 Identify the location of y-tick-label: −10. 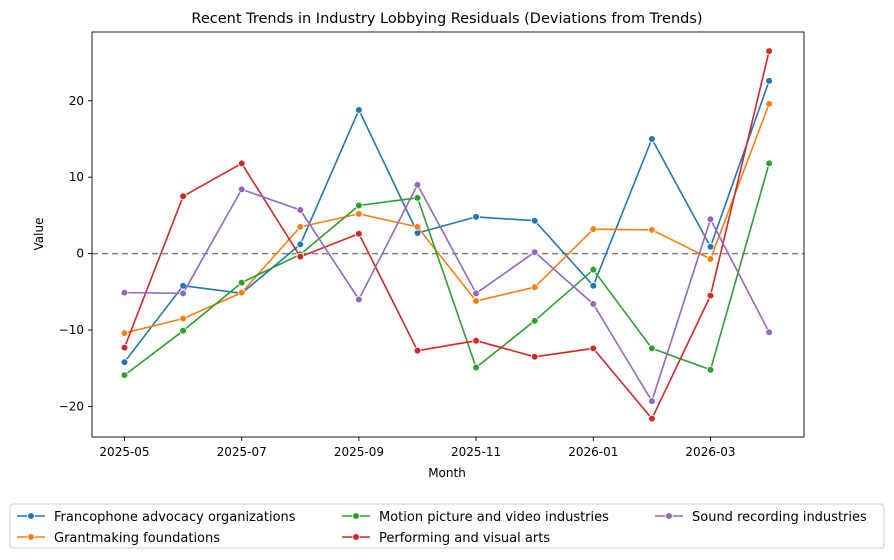
(71, 330).